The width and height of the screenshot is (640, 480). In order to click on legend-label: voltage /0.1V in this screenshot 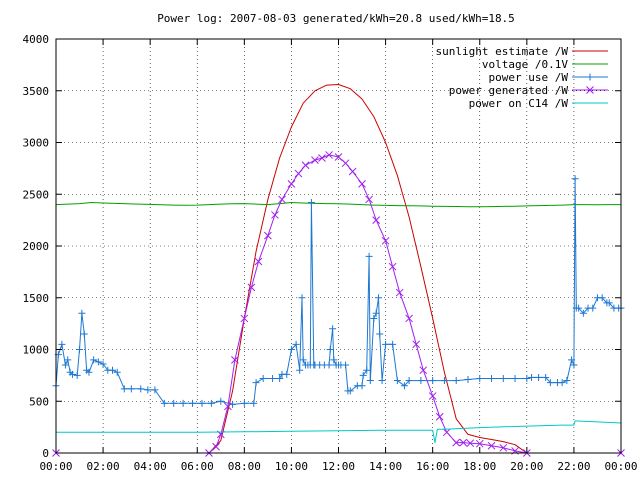, I will do `click(525, 64)`.